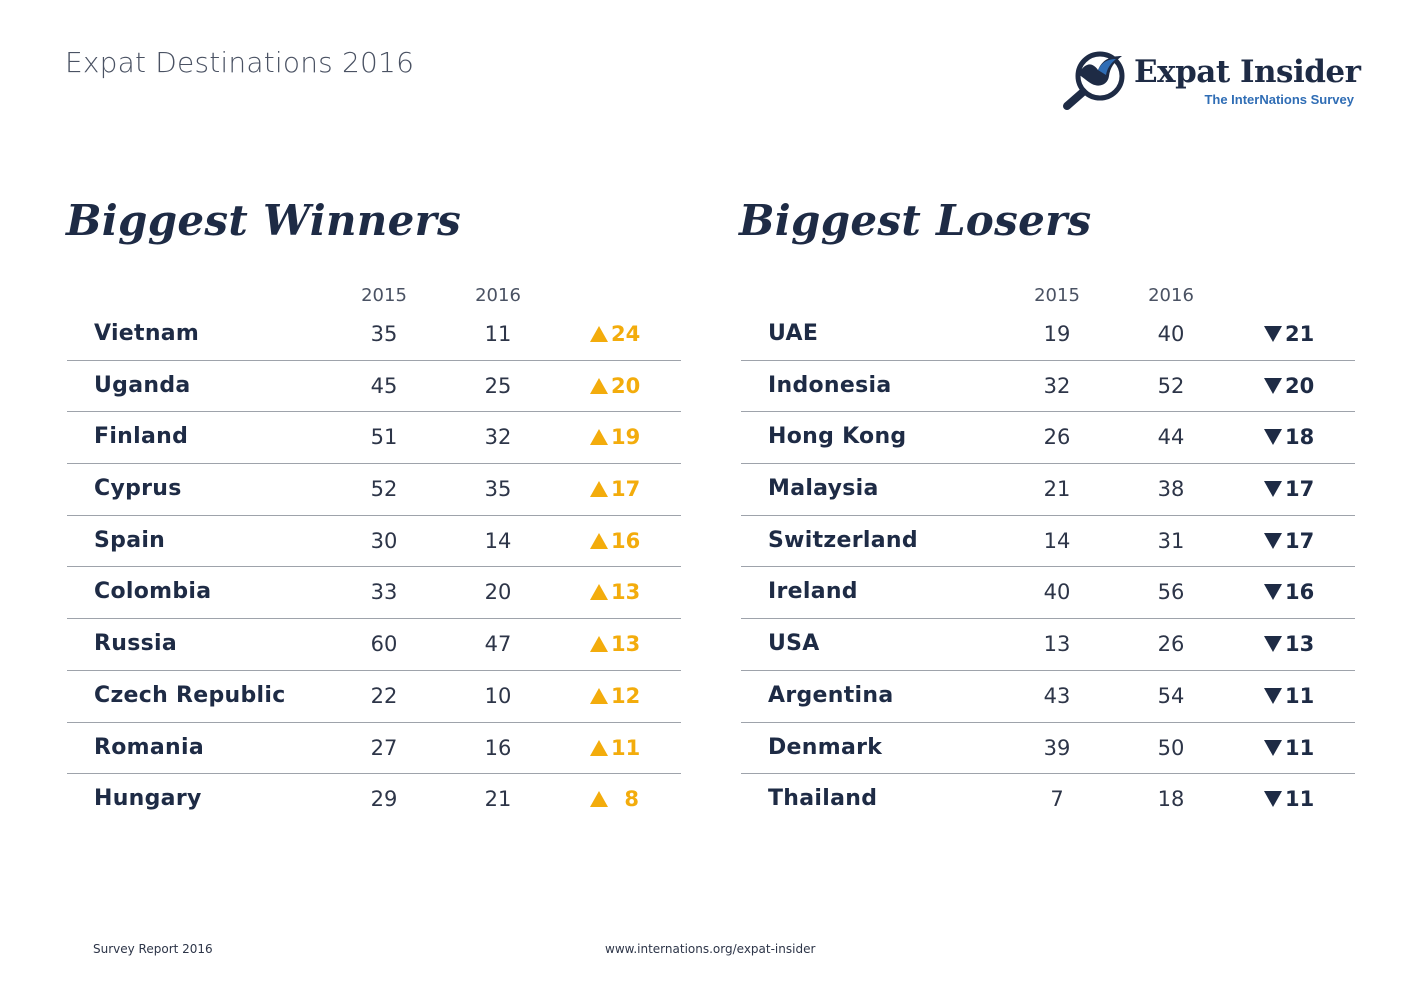 The image size is (1403, 992). I want to click on col-header-2016: 2016, so click(1171, 295).